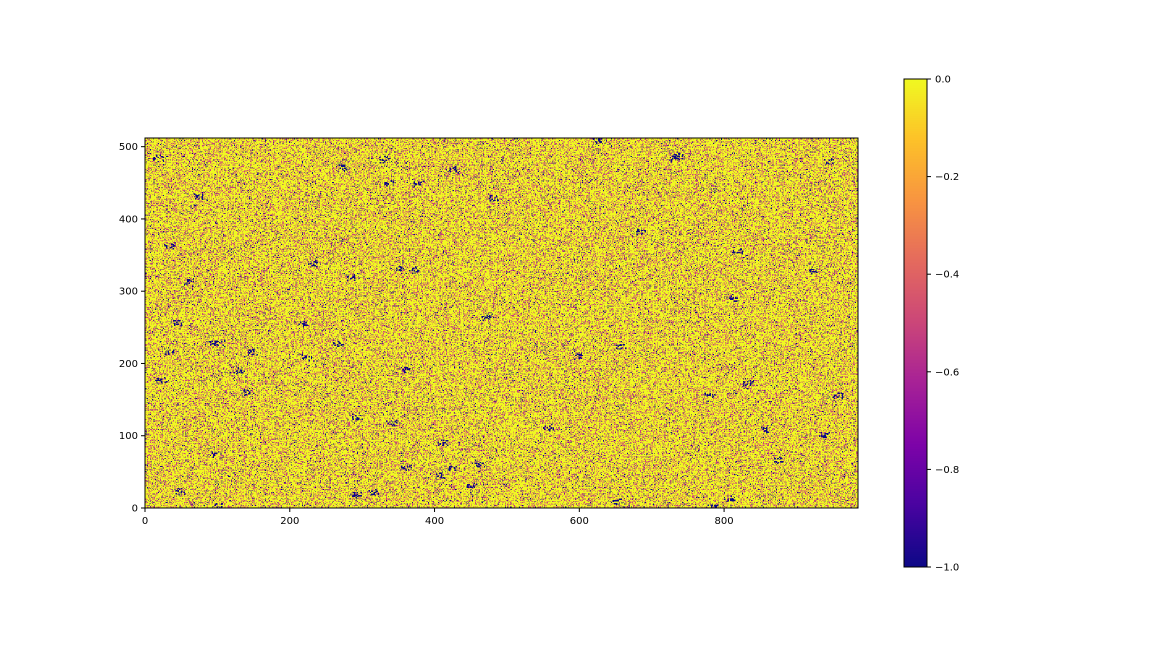 This screenshot has height=648, width=1152. Describe the element at coordinates (947, 372) in the screenshot. I see `colorbar-tick-label: −0.6` at that location.